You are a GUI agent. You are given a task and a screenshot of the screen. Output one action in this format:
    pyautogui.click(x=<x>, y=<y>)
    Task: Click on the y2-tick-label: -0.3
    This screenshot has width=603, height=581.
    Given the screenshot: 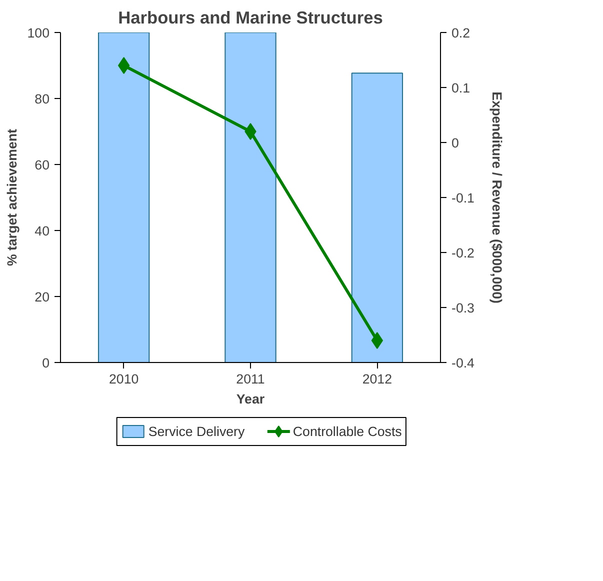 What is the action you would take?
    pyautogui.click(x=463, y=308)
    